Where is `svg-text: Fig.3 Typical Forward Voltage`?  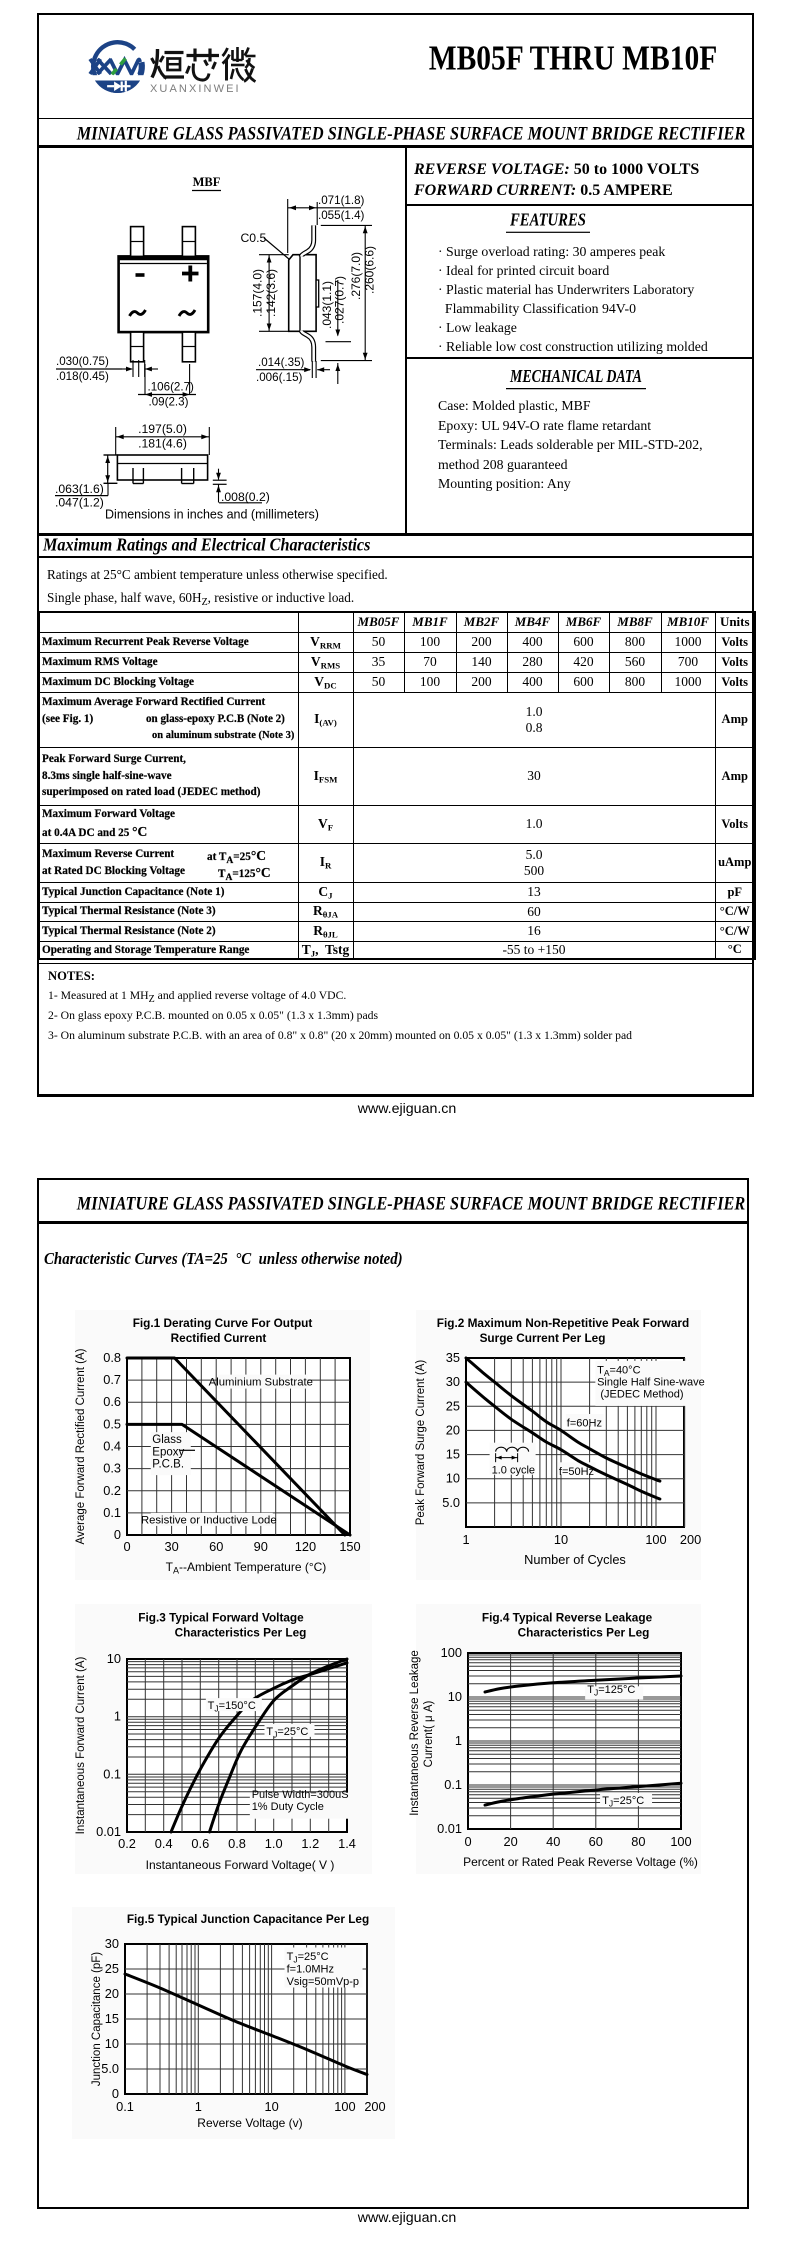
svg-text: Fig.3 Typical Forward Voltage is located at coordinates (221, 1618).